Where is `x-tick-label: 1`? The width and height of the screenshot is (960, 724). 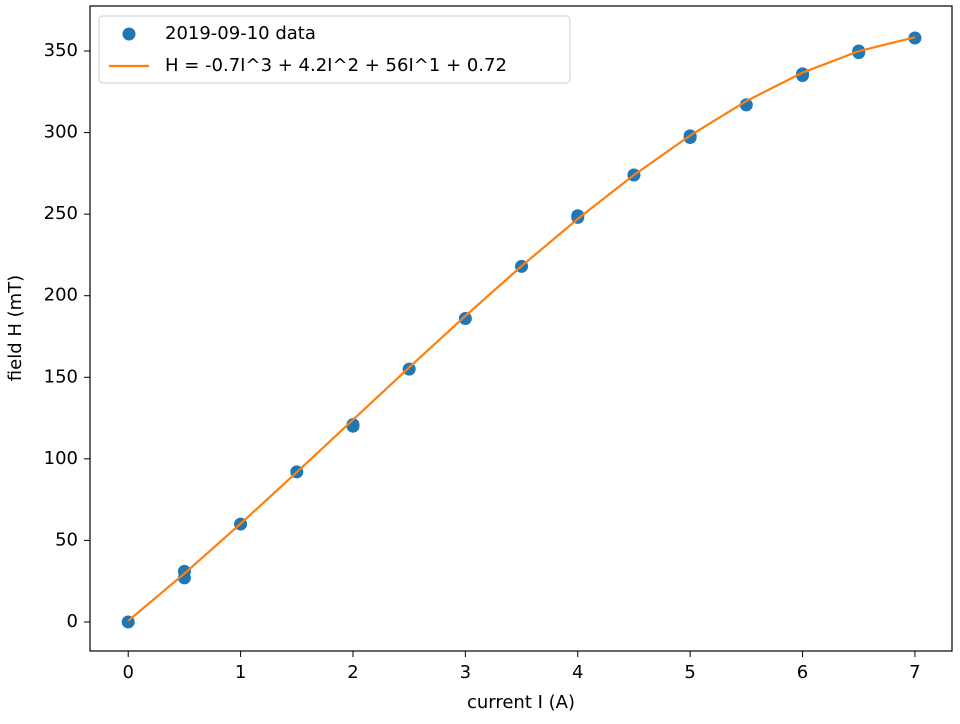
x-tick-label: 1 is located at coordinates (240, 672).